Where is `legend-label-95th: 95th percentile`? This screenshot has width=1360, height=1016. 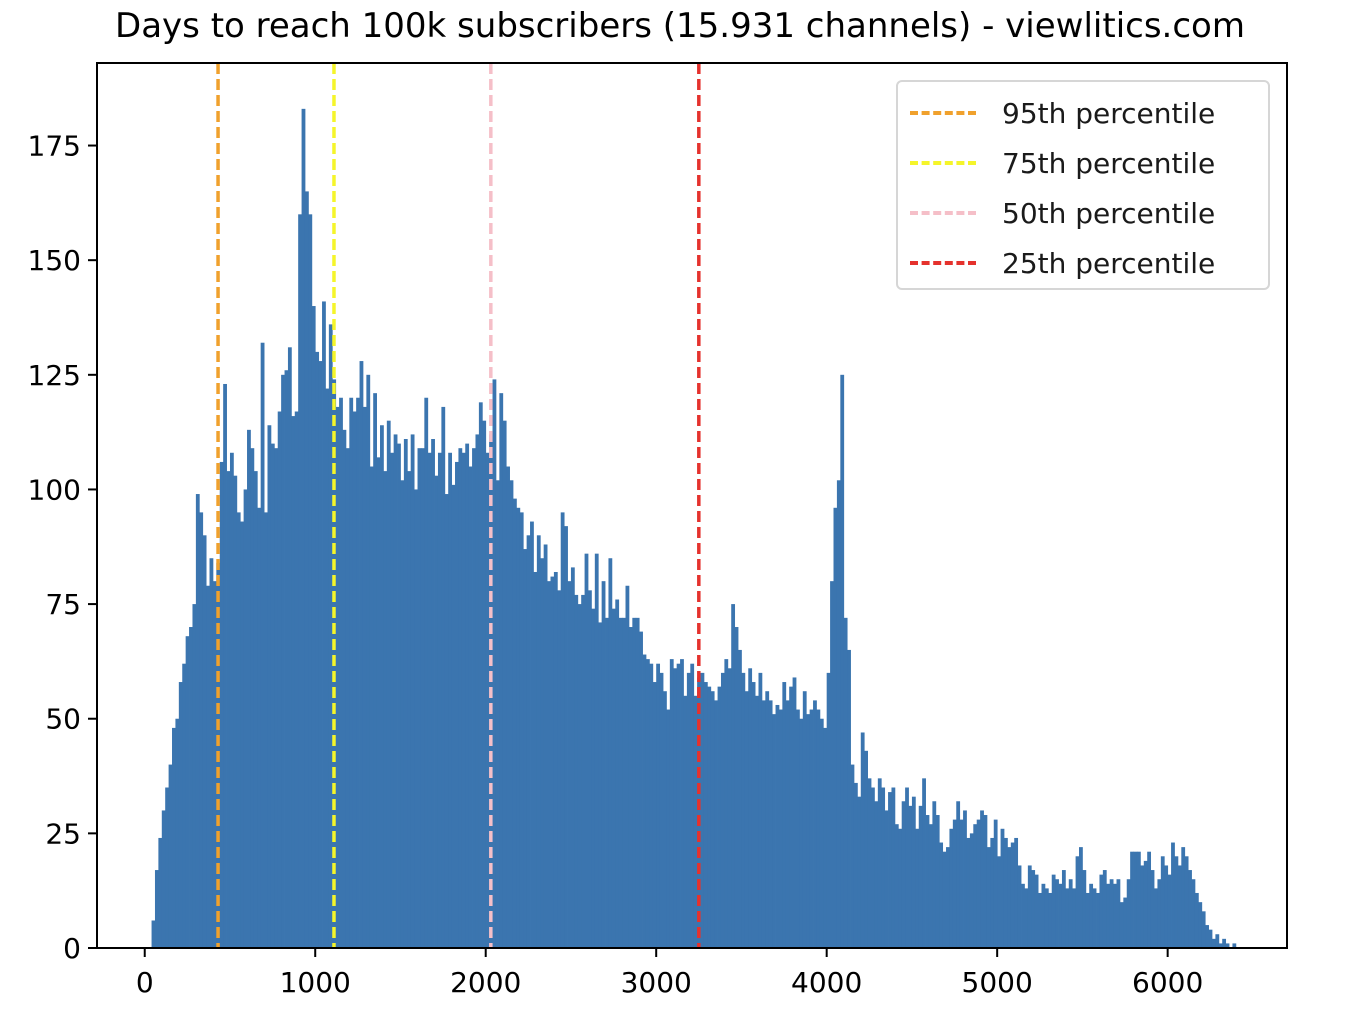 legend-label-95th: 95th percentile is located at coordinates (1109, 113).